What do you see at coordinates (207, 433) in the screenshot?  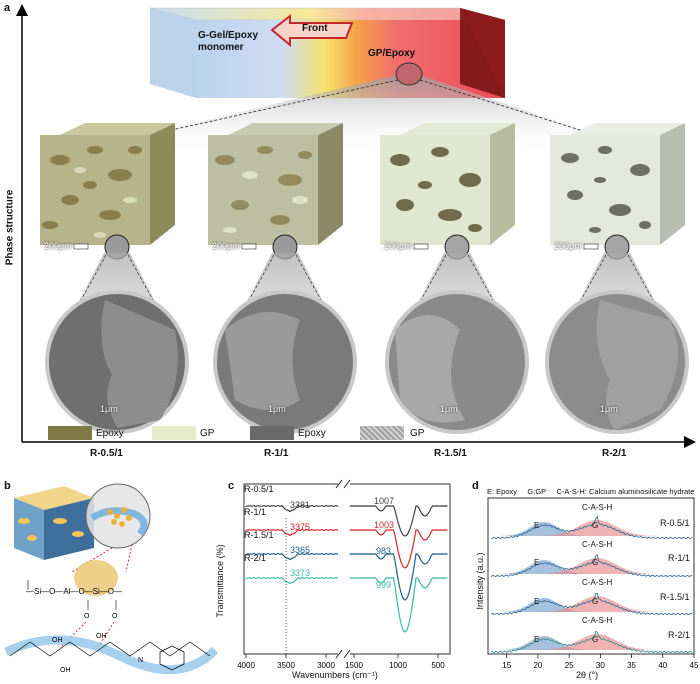 I see `legend-label-gp: GP` at bounding box center [207, 433].